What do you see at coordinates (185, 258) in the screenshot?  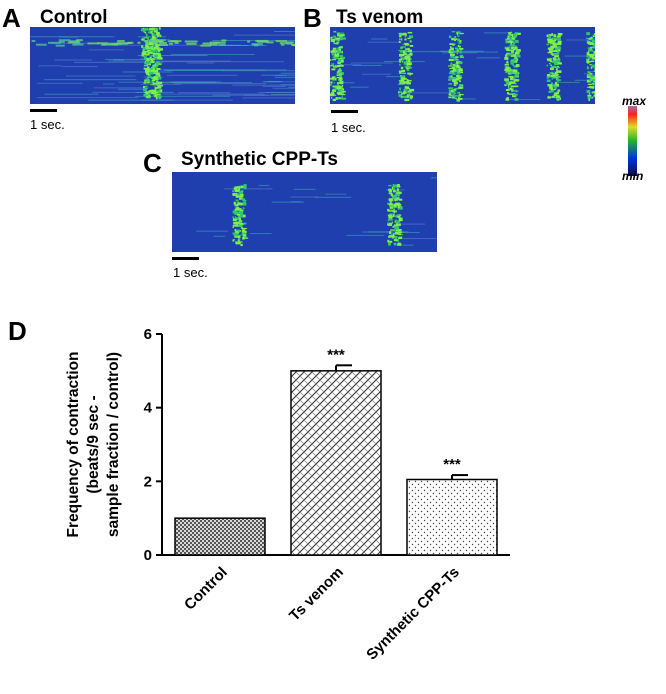 I see `scale-bar-c` at bounding box center [185, 258].